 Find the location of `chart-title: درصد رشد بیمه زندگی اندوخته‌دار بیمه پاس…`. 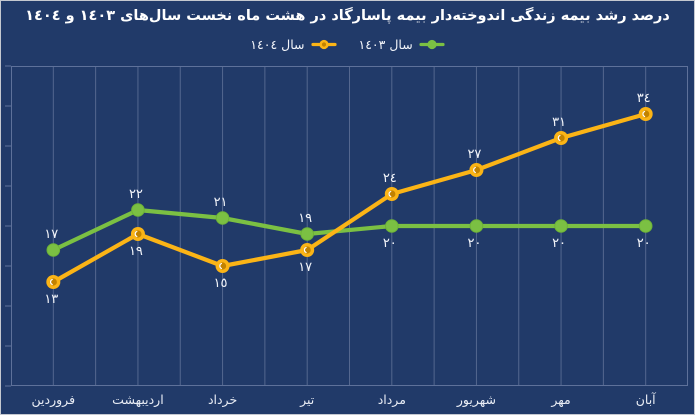

chart-title: درصد رشد بیمه زندگی اندوخته‌دار بیمه پاس… is located at coordinates (347, 16).